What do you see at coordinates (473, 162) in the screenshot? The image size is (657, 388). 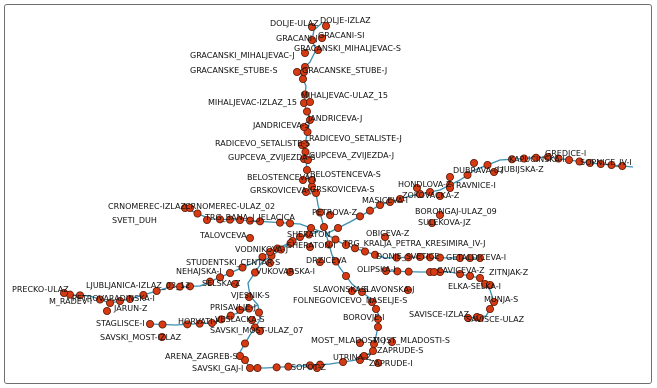 I see `stop-kapucinska-i-marker` at bounding box center [473, 162].